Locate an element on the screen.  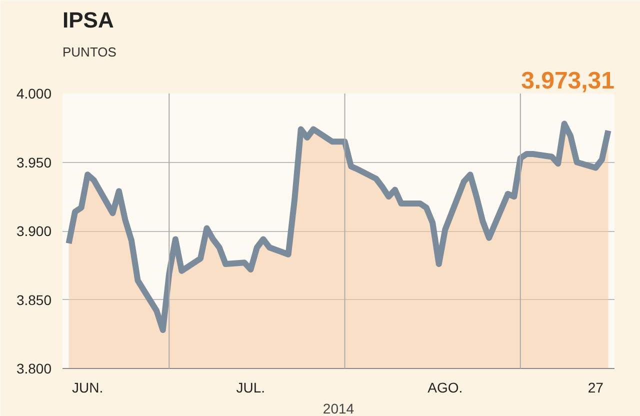
annotation: 3.973,31 is located at coordinates (567, 81).